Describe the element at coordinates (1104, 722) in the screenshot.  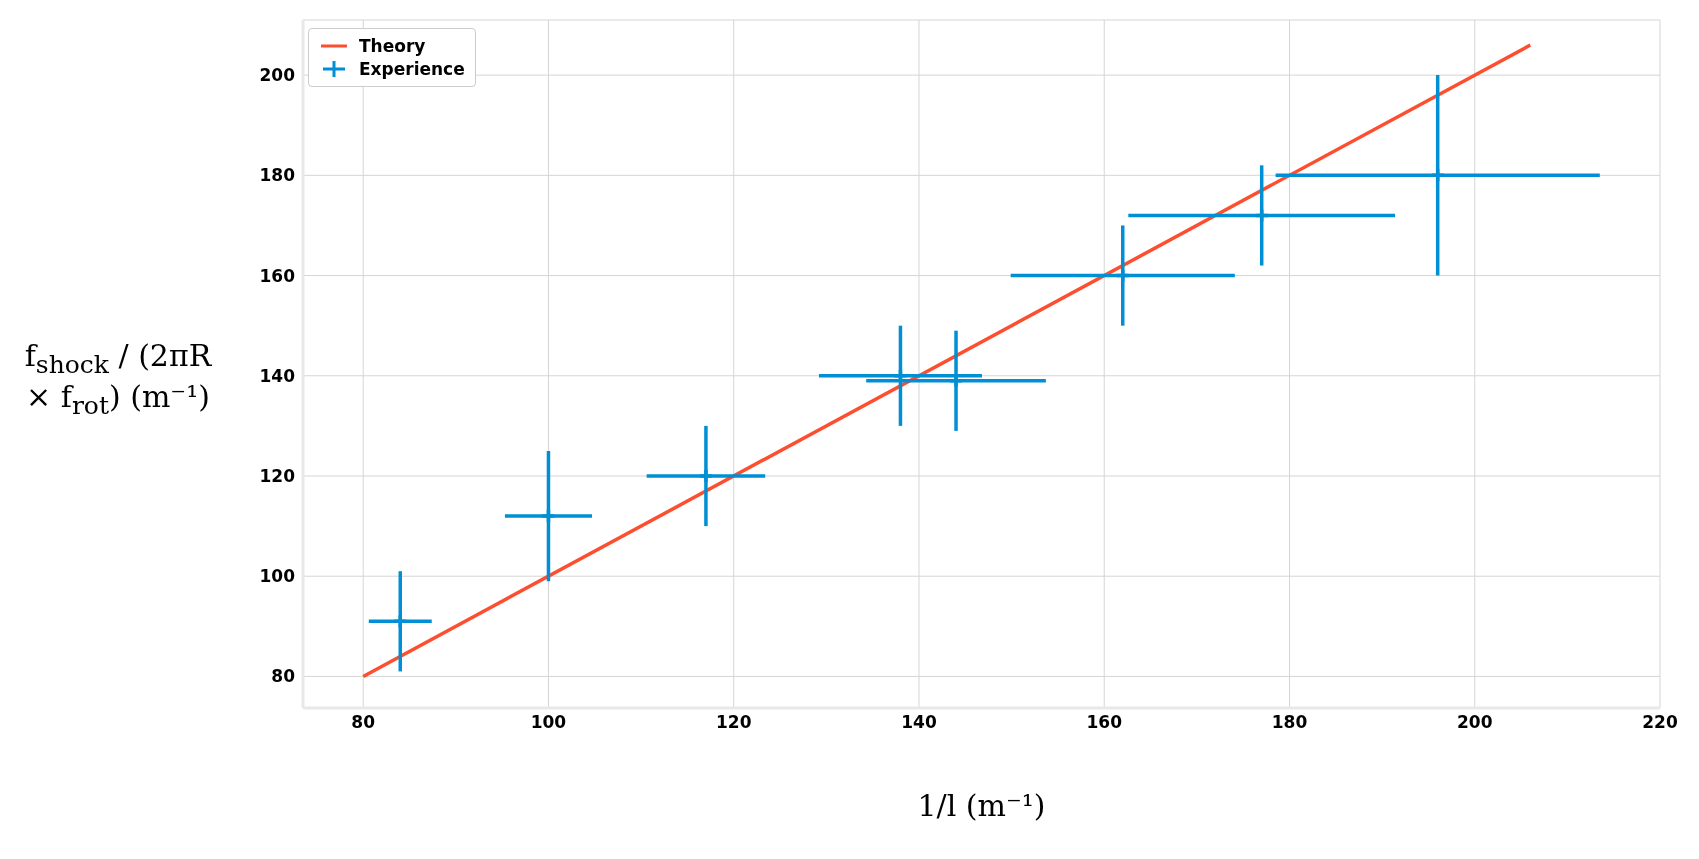
I see `x-tick-label: 160` at that location.